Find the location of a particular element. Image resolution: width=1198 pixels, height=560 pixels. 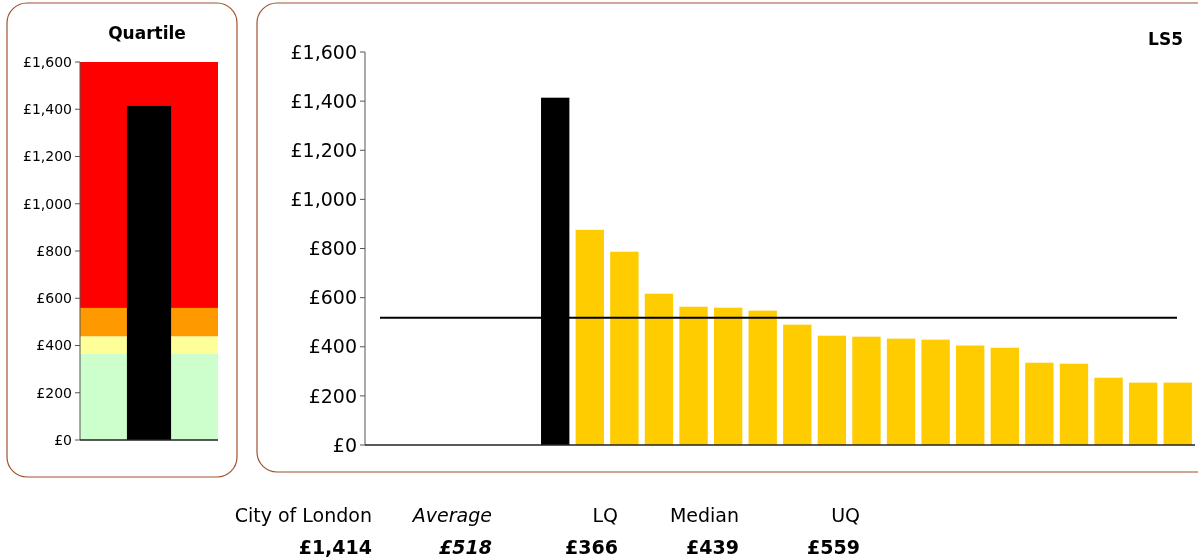

text: £366 is located at coordinates (591, 547).